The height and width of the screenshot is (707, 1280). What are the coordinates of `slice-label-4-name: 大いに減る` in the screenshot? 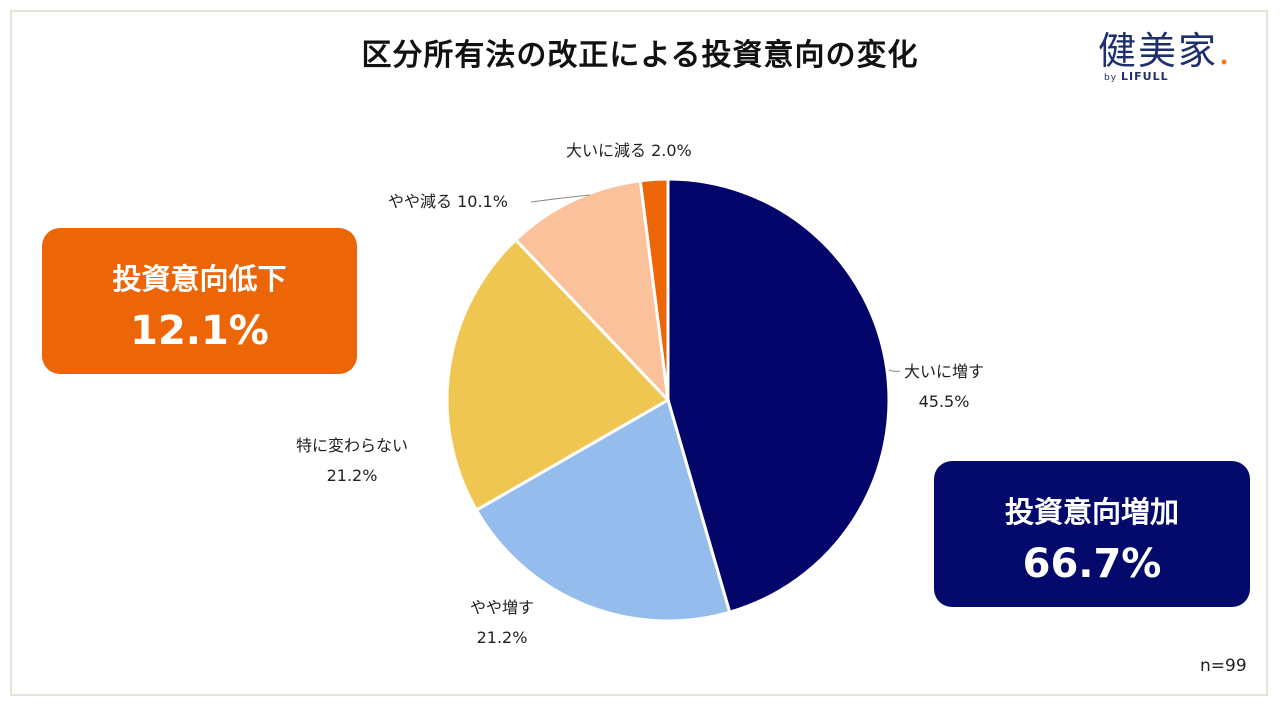 It's located at (606, 150).